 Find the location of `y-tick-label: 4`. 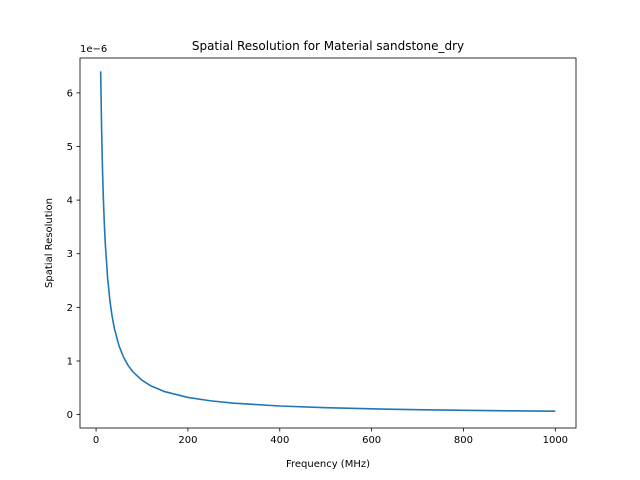

y-tick-label: 4 is located at coordinates (70, 201).